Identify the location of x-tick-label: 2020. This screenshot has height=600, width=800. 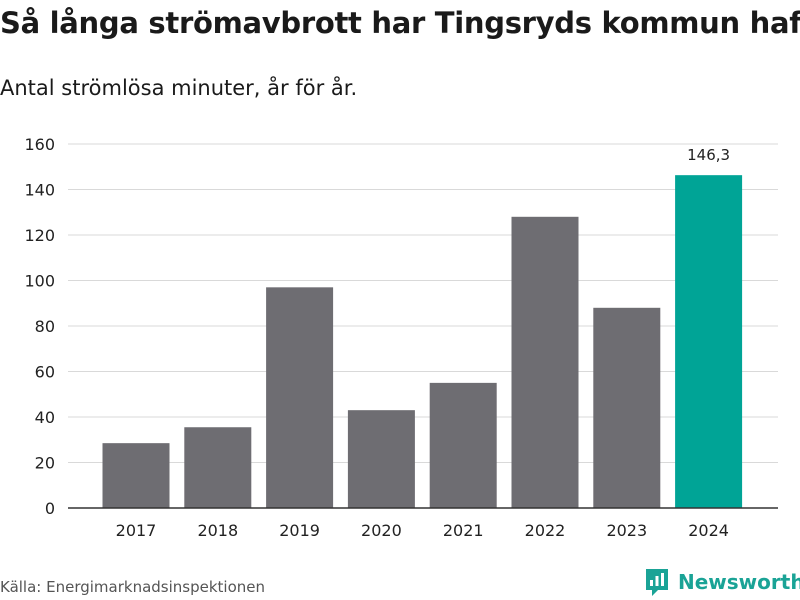
(381, 530).